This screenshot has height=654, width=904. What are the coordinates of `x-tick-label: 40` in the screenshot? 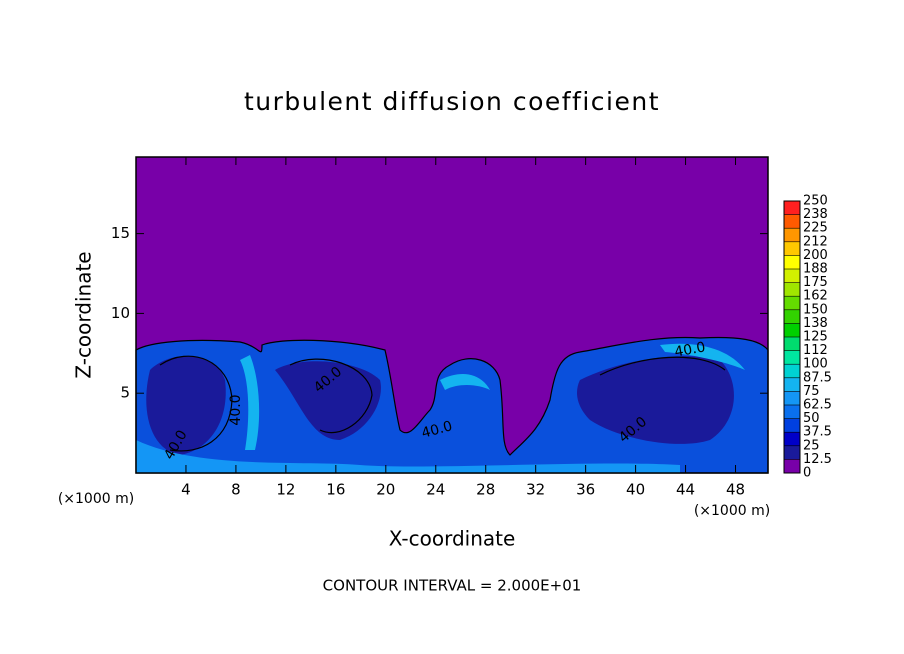 It's located at (635, 490).